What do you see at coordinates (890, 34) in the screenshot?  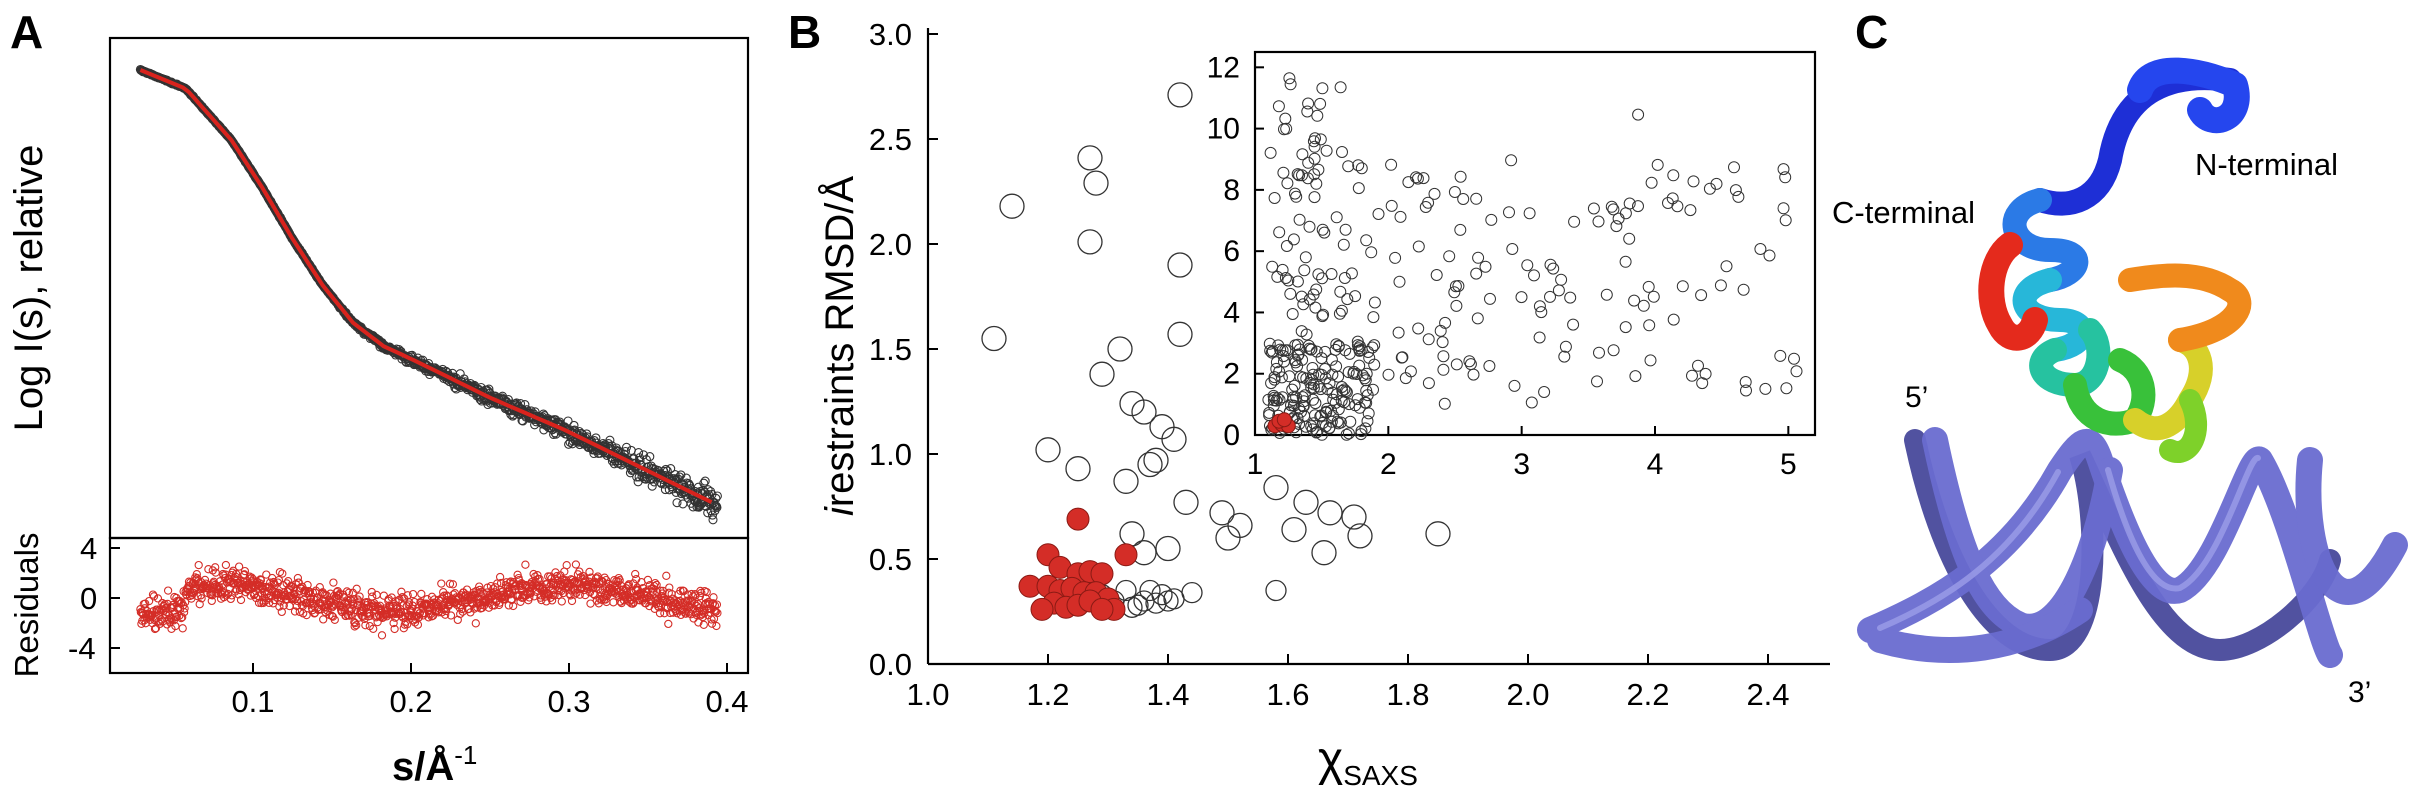 I see `b-ytick-label: 3.0` at bounding box center [890, 34].